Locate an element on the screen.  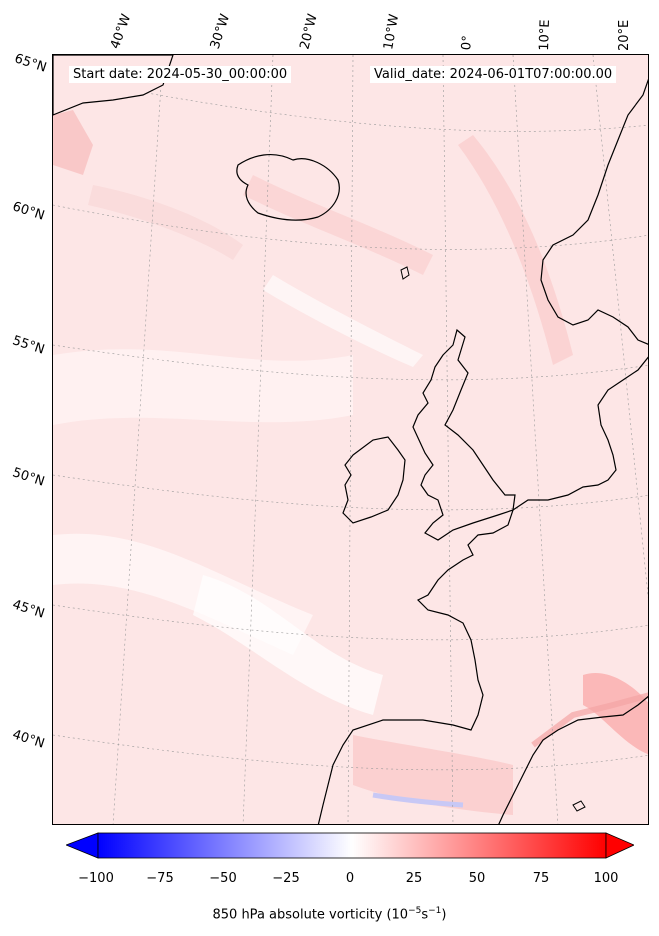
lat-label-45n: 45°N is located at coordinates (28, 609).